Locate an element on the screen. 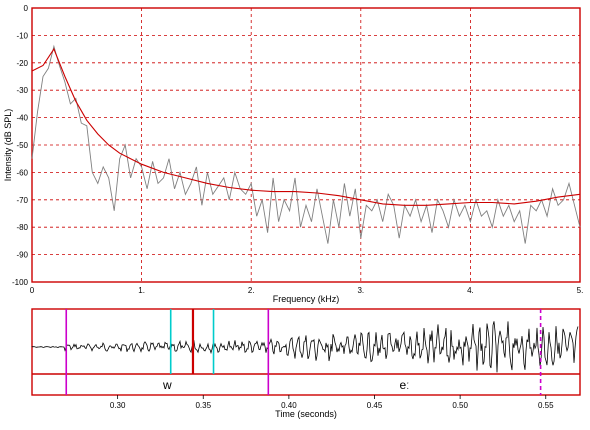  y-tick-label: -40 is located at coordinates (22, 118).